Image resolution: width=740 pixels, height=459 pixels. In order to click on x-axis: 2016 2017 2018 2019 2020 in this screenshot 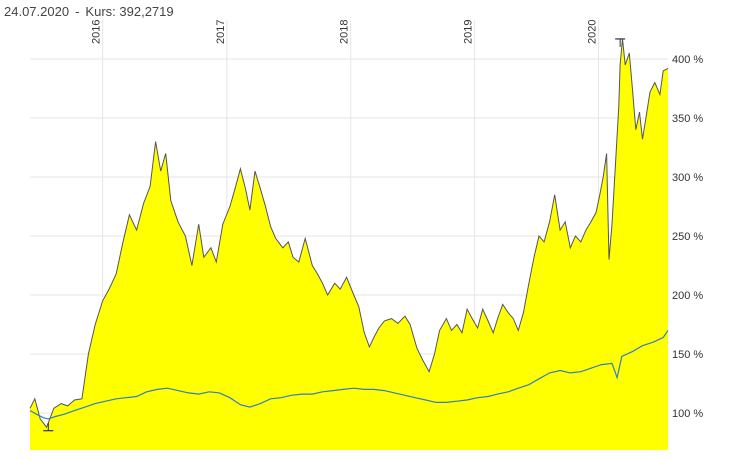, I will do `click(345, 32)`.